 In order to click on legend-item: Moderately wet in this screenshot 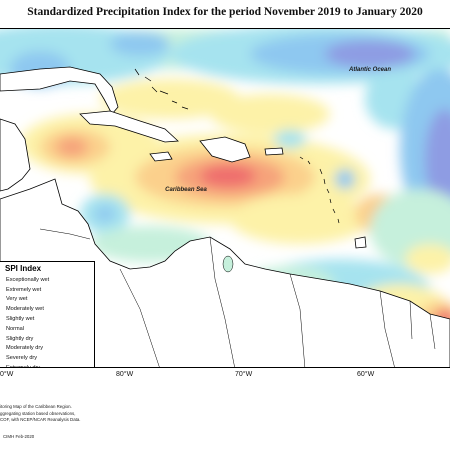, I will do `click(48, 309)`.